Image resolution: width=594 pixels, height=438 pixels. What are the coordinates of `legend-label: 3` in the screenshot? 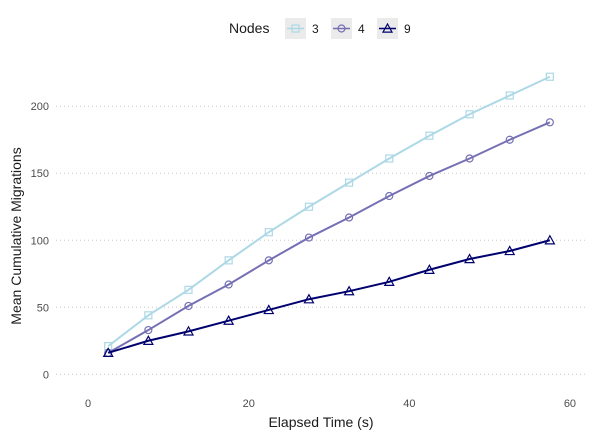 It's located at (315, 29).